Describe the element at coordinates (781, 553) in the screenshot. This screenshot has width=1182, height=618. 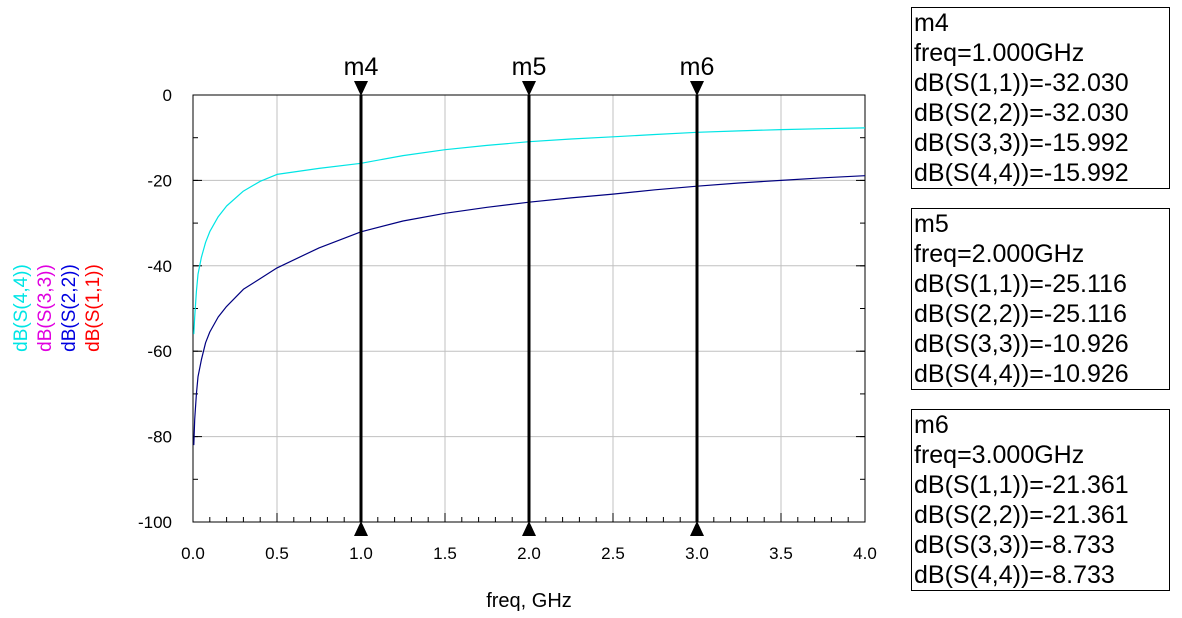
I see `x-tick-label: 3.5` at that location.